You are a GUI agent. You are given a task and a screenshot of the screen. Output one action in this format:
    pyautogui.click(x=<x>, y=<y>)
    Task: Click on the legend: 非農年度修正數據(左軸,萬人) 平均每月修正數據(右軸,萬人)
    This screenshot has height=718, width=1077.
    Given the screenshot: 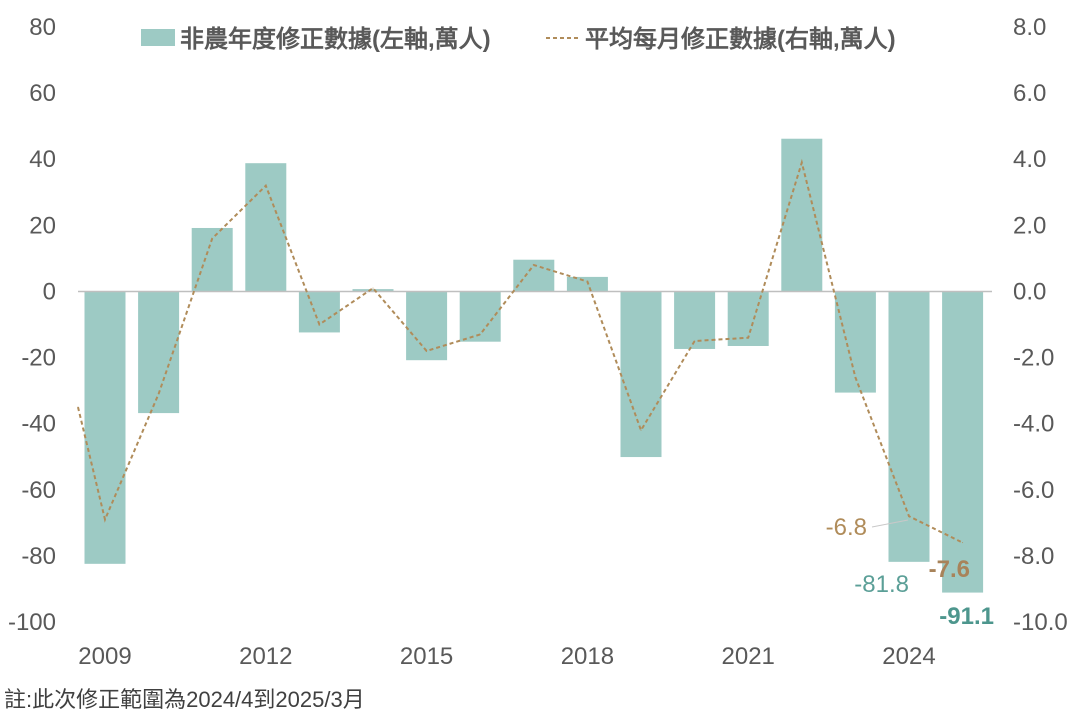 What is the action you would take?
    pyautogui.click(x=518, y=39)
    